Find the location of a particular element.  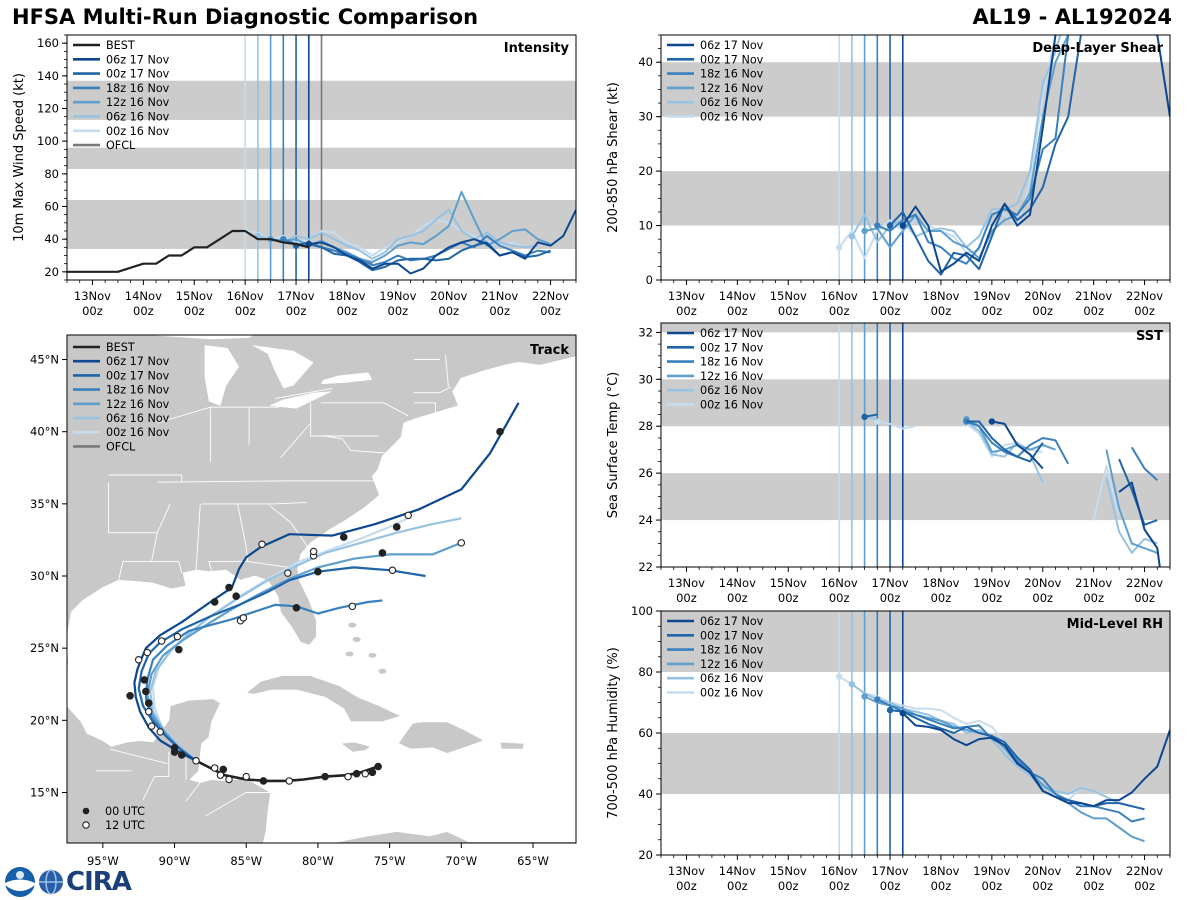

intensity-xtick-label: 19Nov is located at coordinates (397, 296).